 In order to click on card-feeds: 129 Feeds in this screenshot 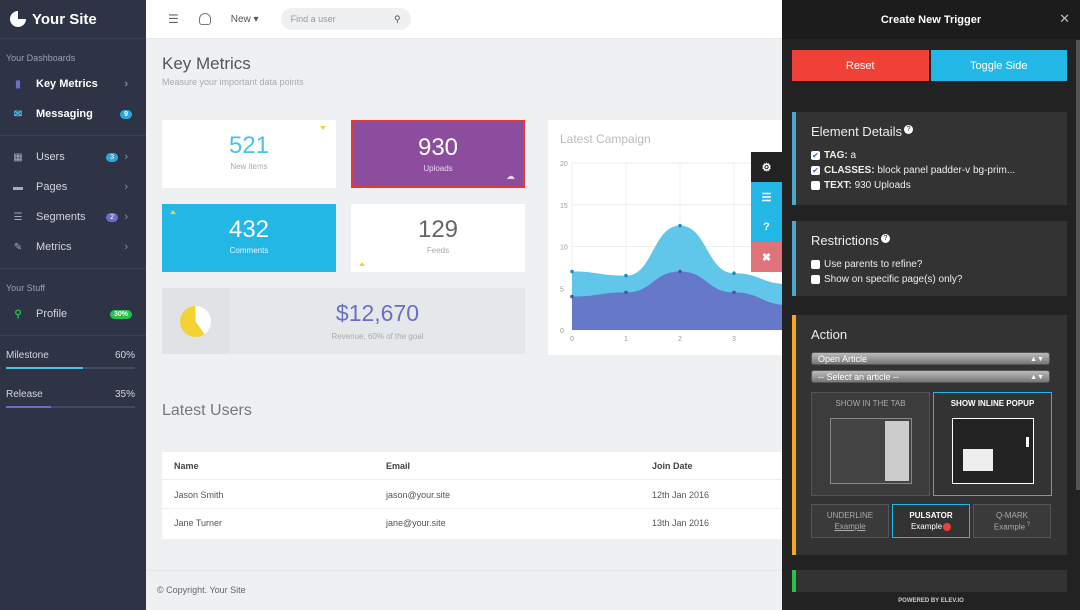, I will do `click(438, 238)`.